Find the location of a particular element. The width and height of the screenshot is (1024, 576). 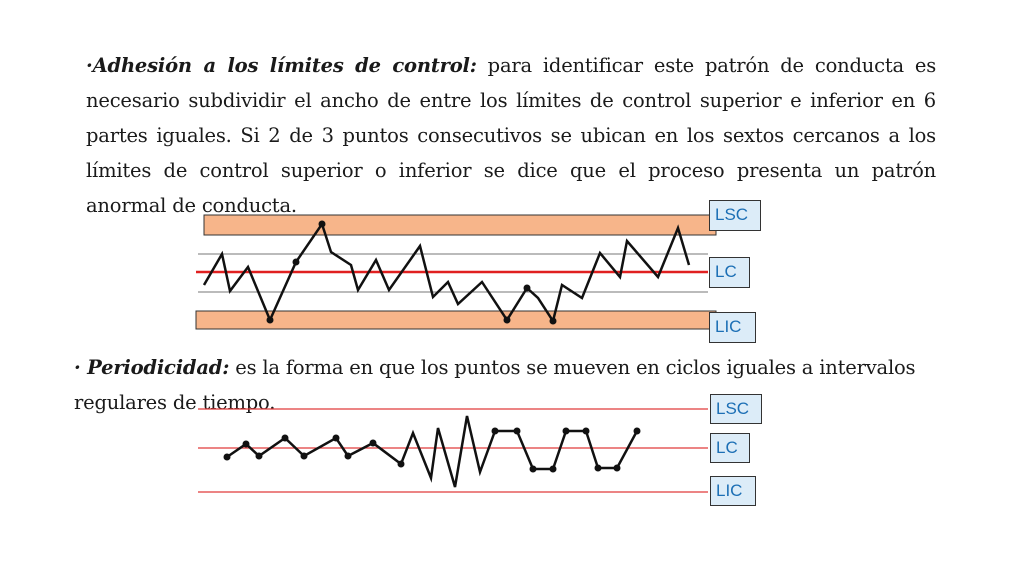

chart2-lsc-label: LSC is located at coordinates (736, 409).